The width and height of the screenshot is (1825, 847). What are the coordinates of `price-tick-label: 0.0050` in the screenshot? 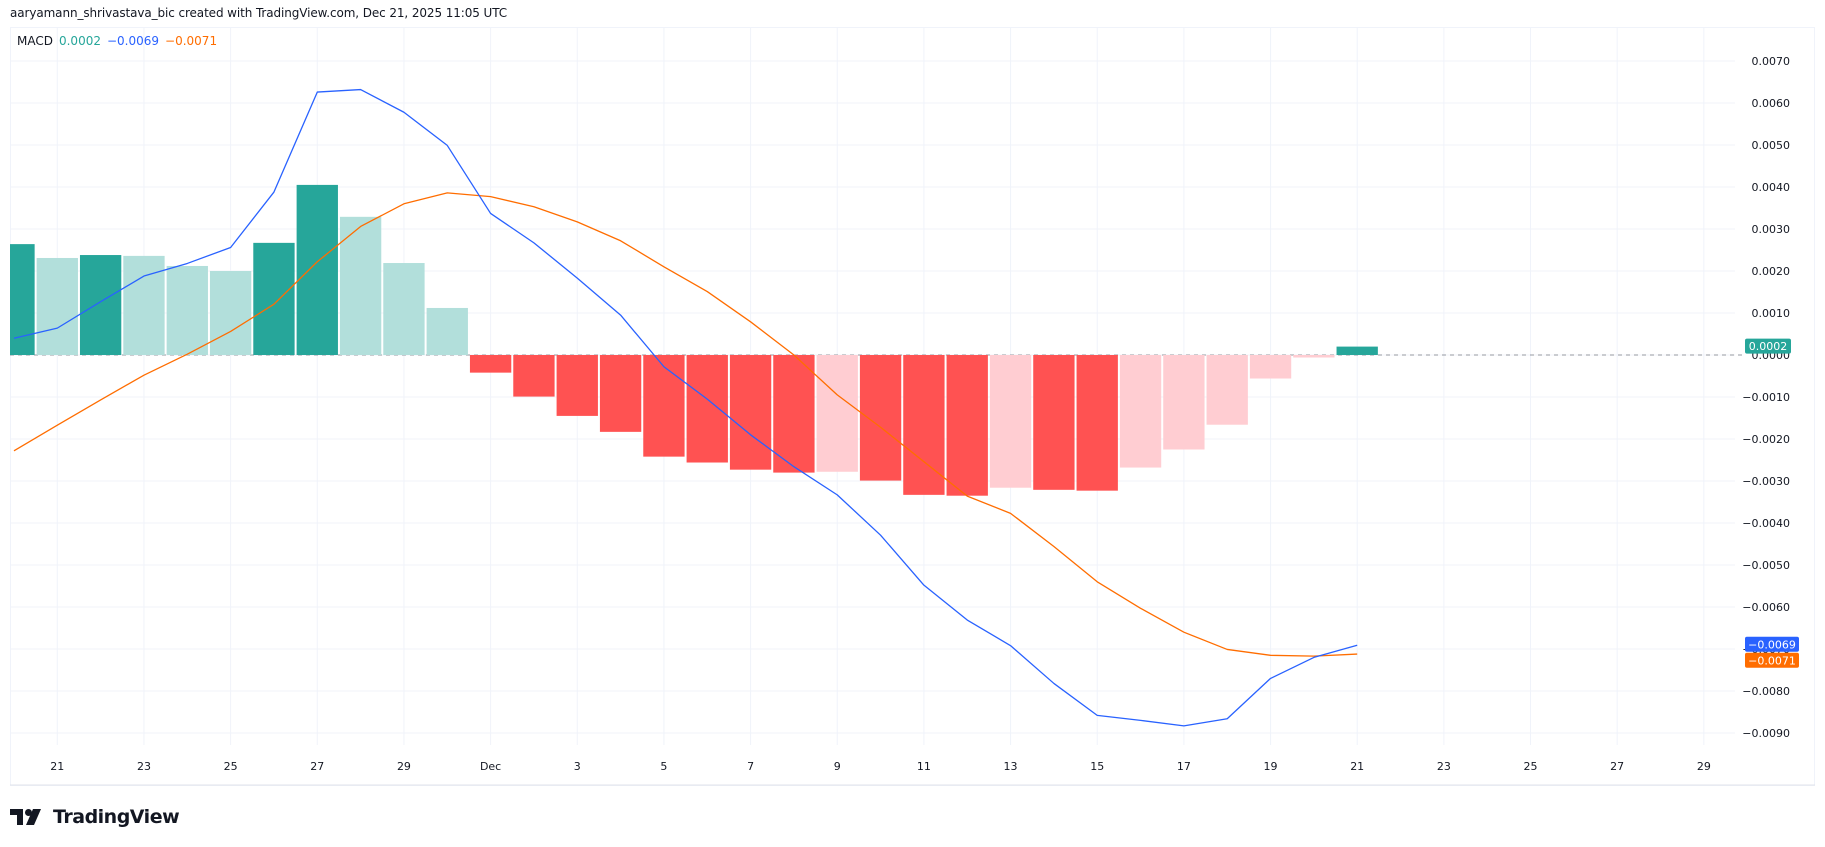 It's located at (1771, 145).